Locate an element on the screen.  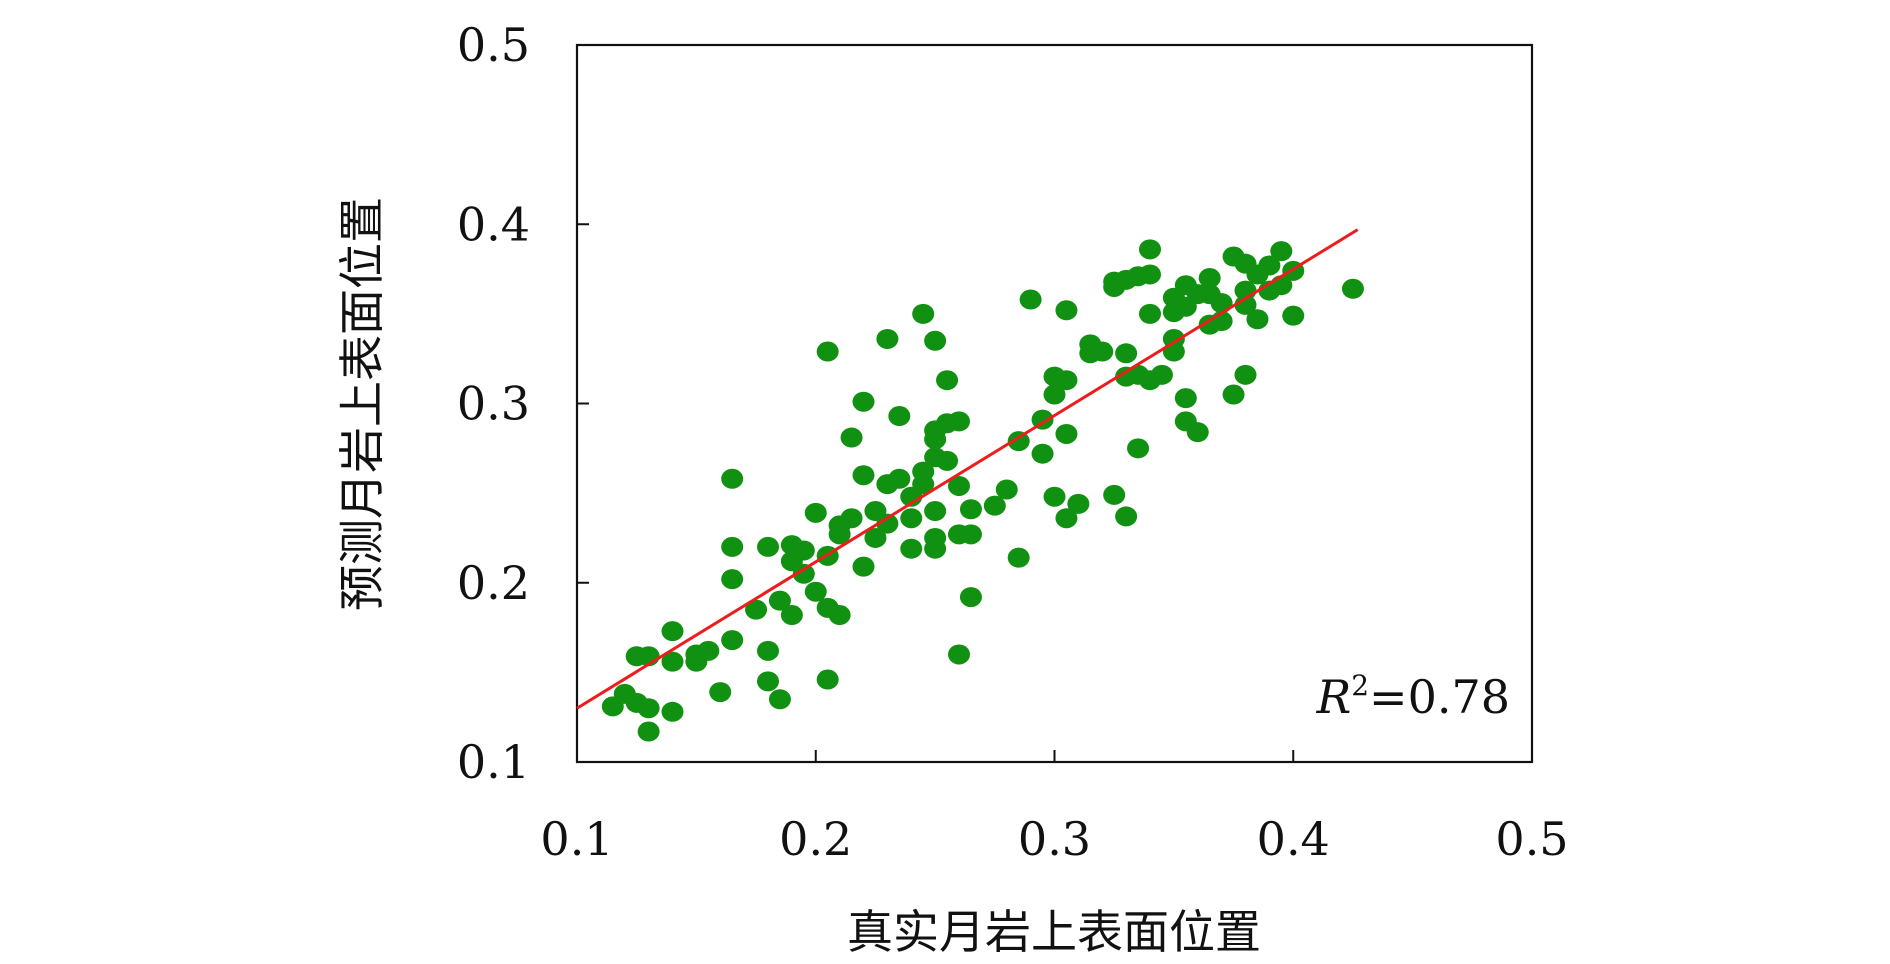
y-tick-label: 0.5 is located at coordinates (493, 45).